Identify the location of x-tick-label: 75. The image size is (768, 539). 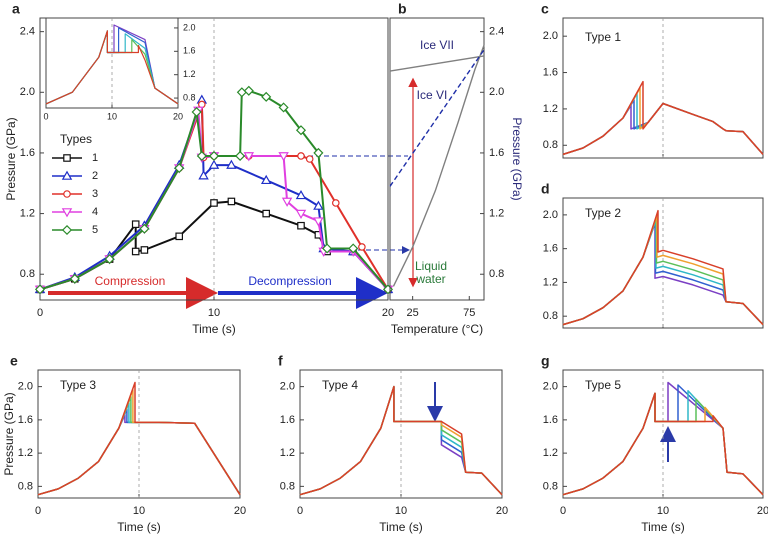
(469, 313).